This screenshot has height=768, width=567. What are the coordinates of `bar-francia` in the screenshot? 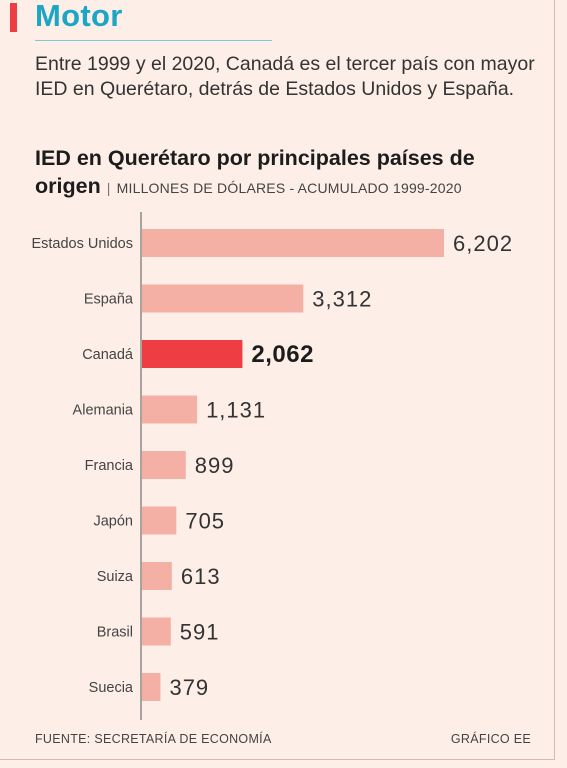 It's located at (164, 465).